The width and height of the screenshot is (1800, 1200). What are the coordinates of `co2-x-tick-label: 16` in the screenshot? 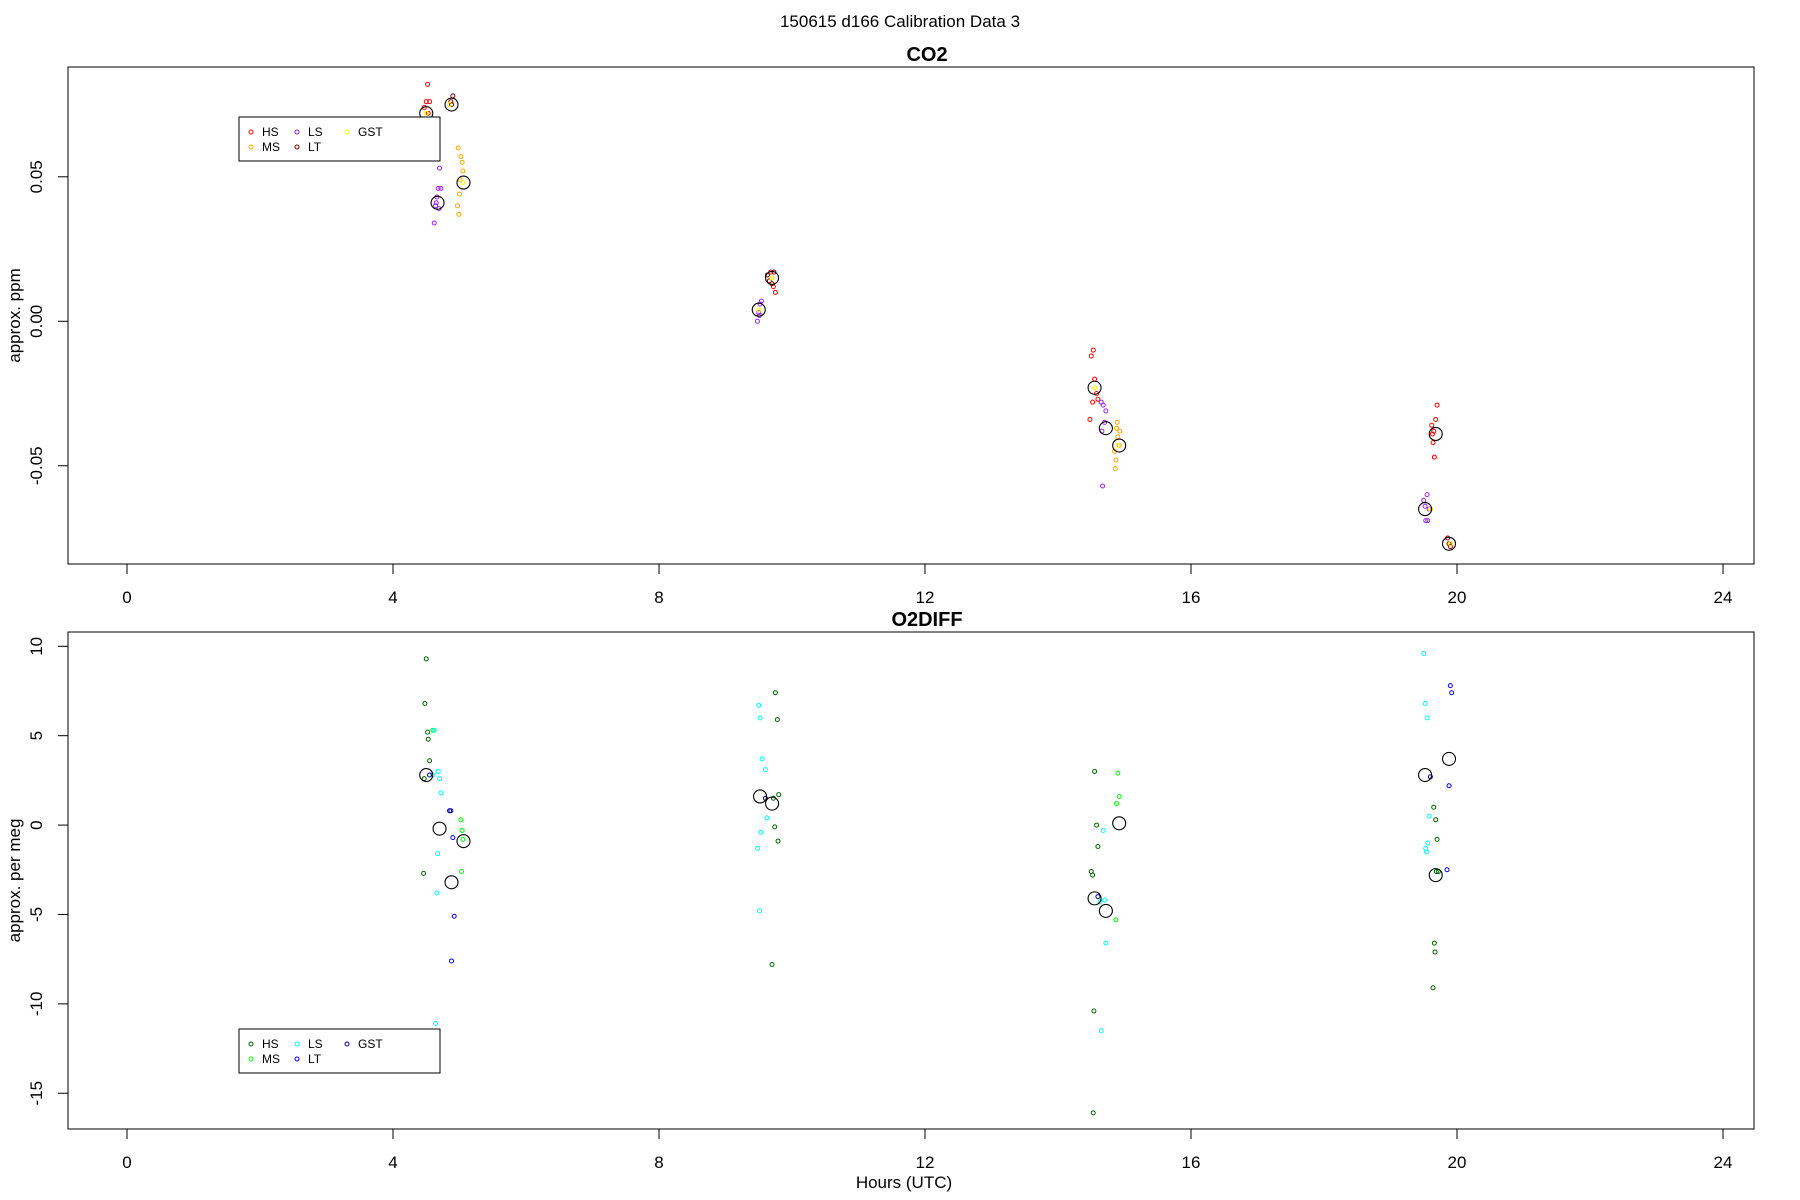 It's located at (1191, 597).